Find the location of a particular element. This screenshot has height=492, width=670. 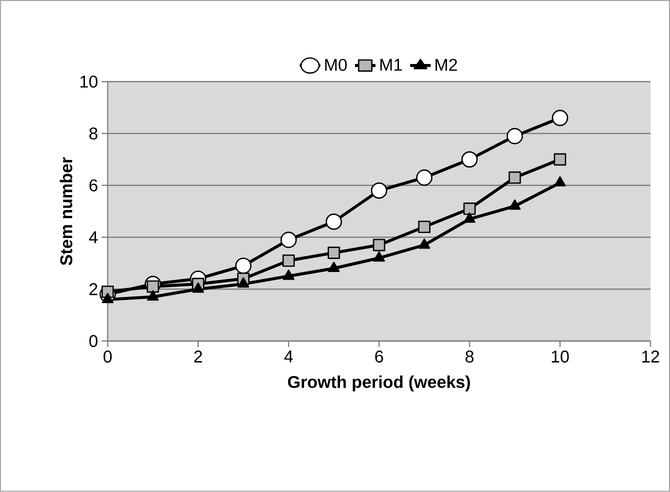

x-tick-label: 8 is located at coordinates (470, 356).